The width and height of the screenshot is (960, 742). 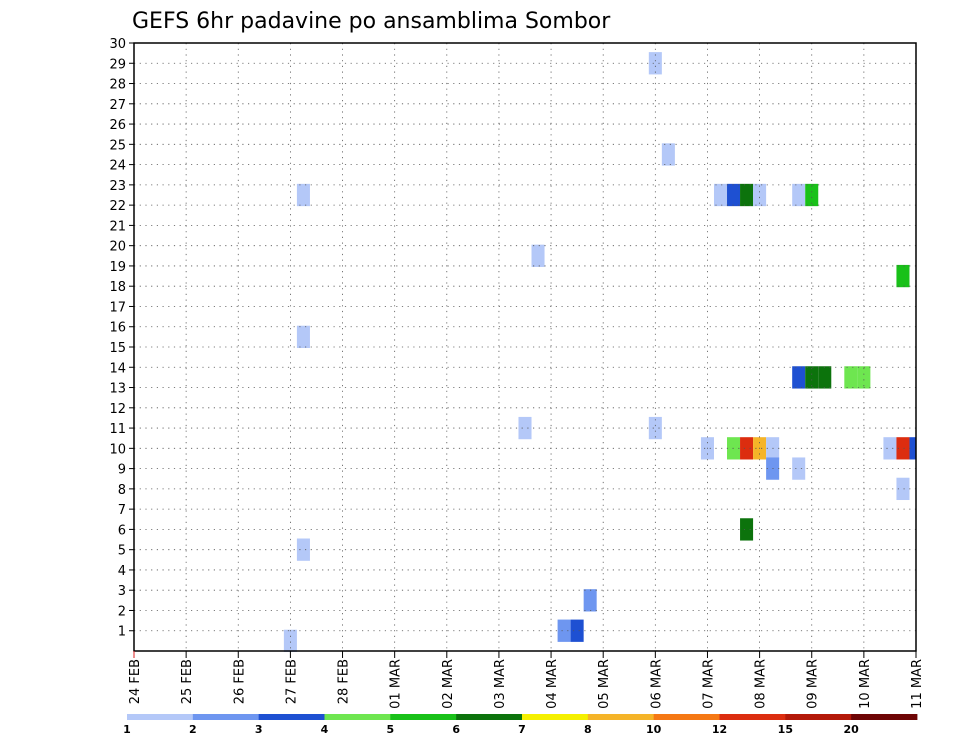 What do you see at coordinates (122, 571) in the screenshot?
I see `y-tick-label: 4` at bounding box center [122, 571].